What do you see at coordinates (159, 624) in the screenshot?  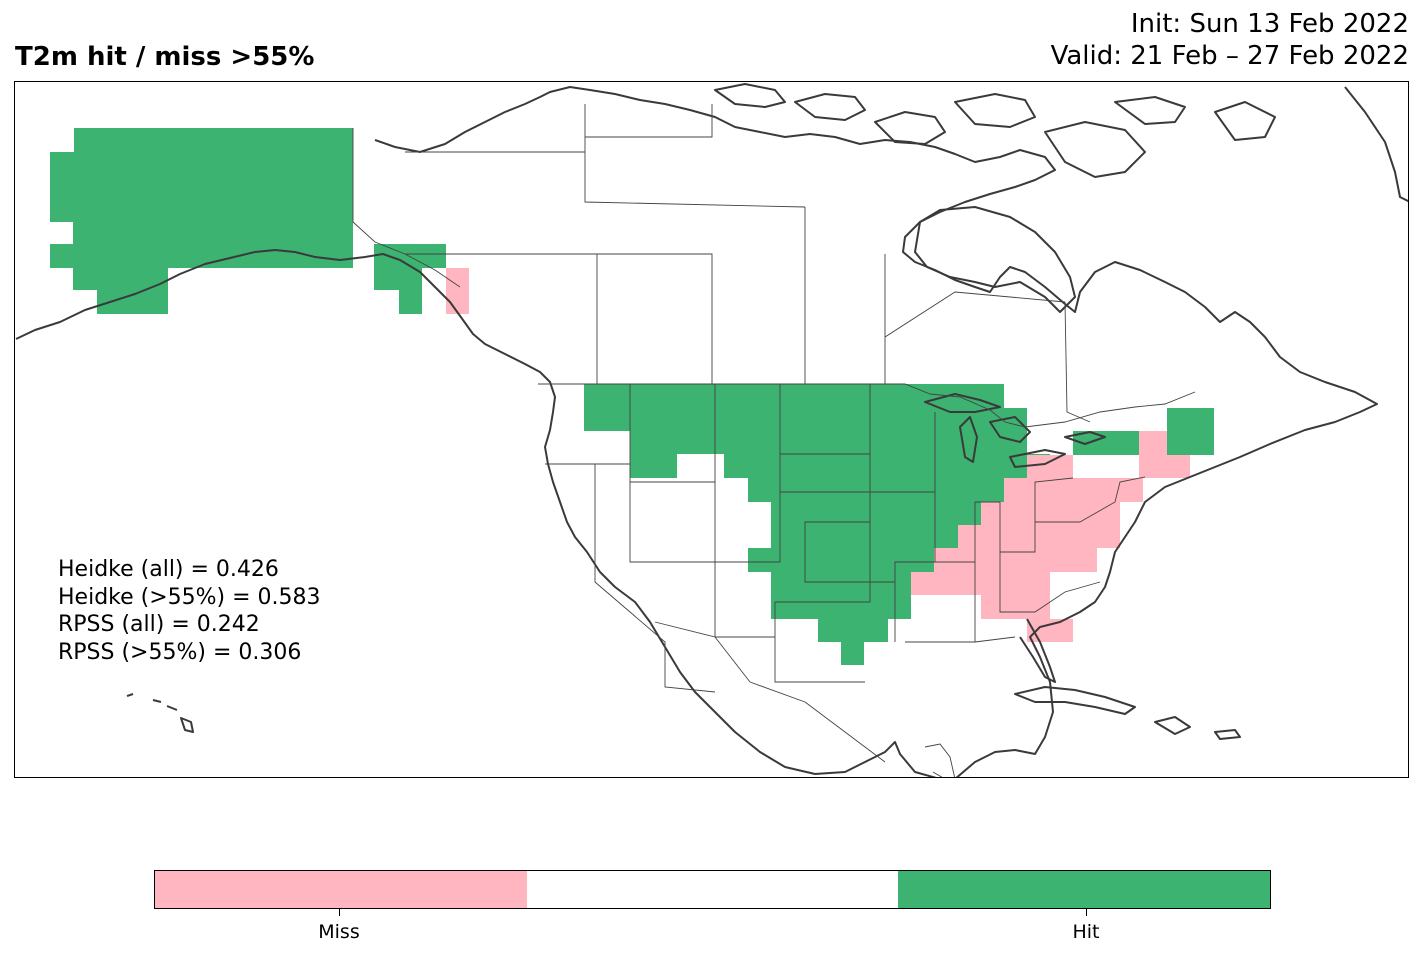 I see `rpss-all: RPSS (all) = 0.242` at bounding box center [159, 624].